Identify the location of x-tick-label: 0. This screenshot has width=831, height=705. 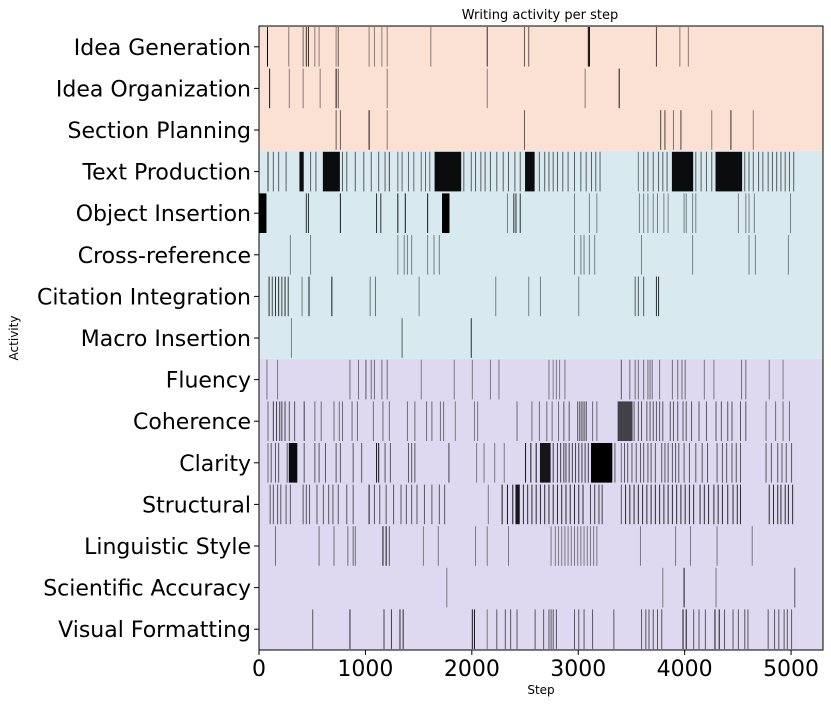
(259, 669).